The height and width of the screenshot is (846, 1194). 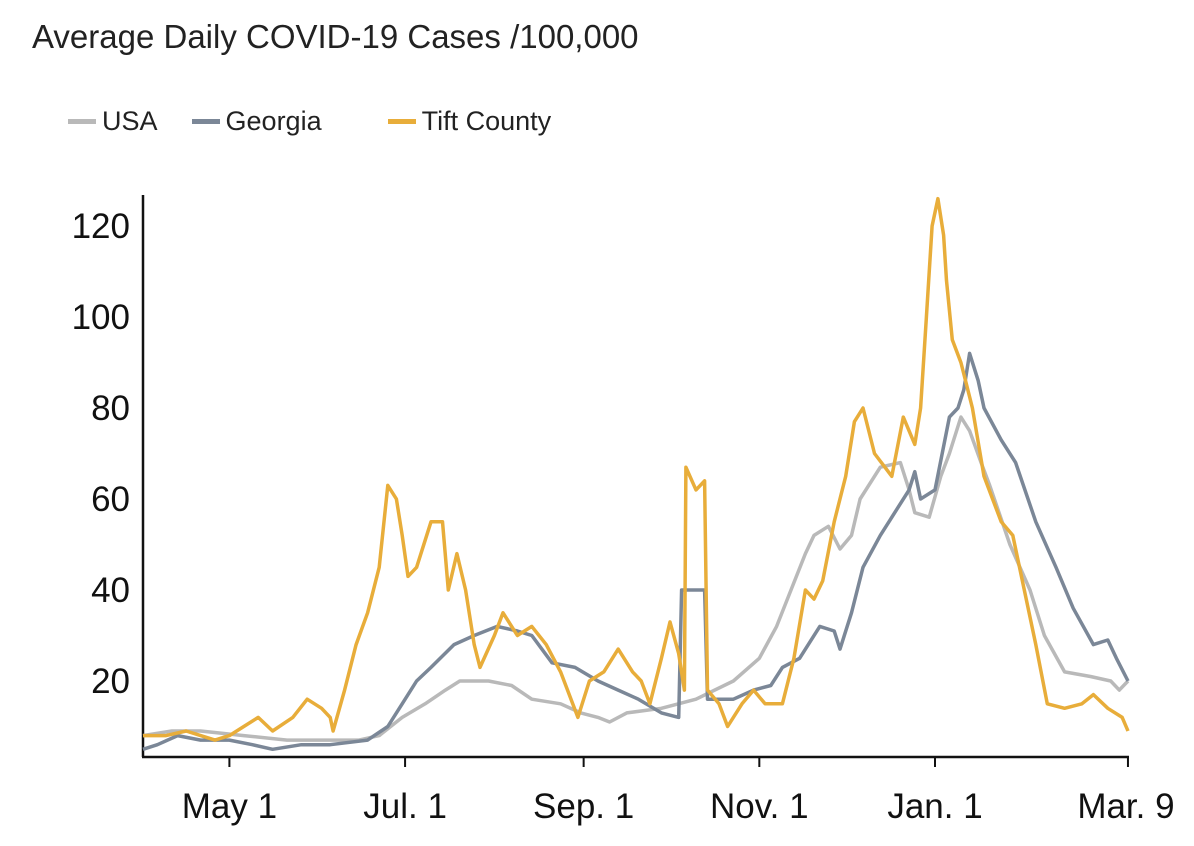 I want to click on y-tick-label: 100, so click(x=101, y=317).